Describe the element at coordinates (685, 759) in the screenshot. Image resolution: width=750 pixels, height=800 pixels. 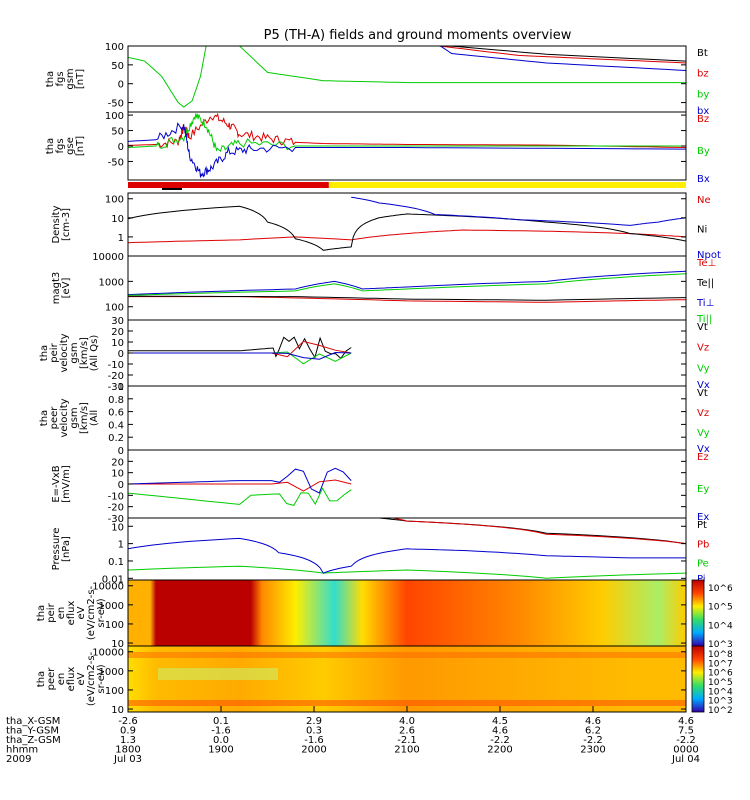
I see `x-tick-label: Jul 04` at that location.